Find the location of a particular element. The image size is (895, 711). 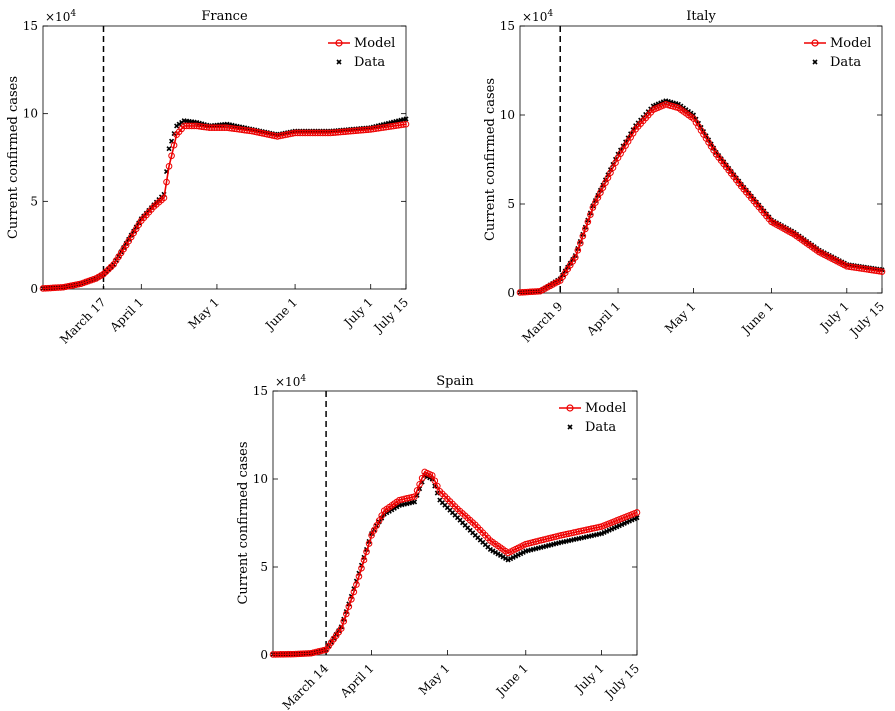

model-line is located at coordinates (455, 563).